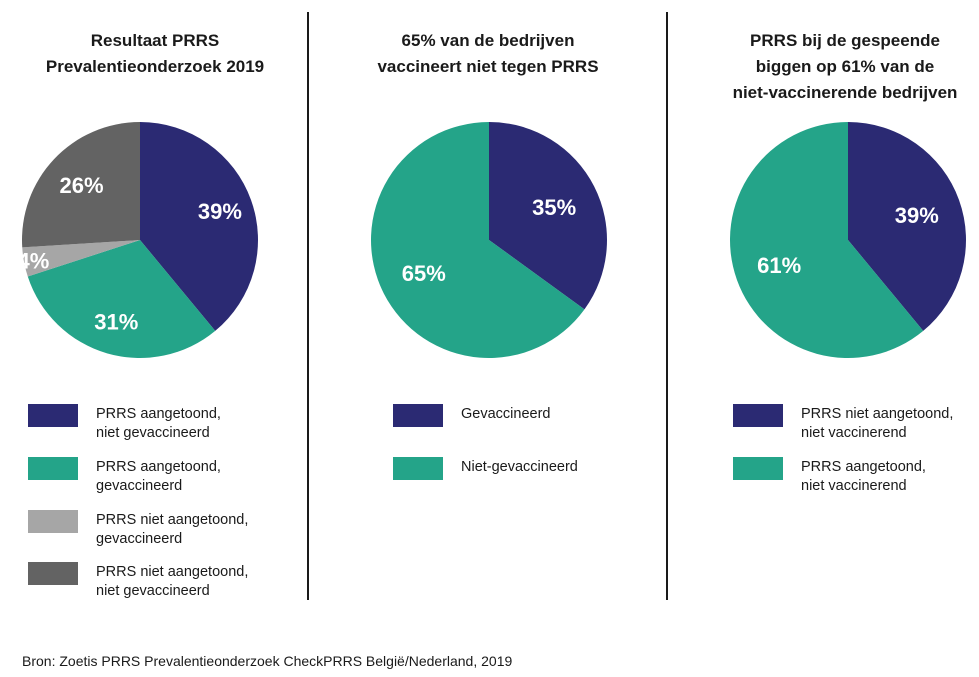 The height and width of the screenshot is (677, 979). I want to click on pie-chart: 39% 31% 4% 26%, so click(138, 240).